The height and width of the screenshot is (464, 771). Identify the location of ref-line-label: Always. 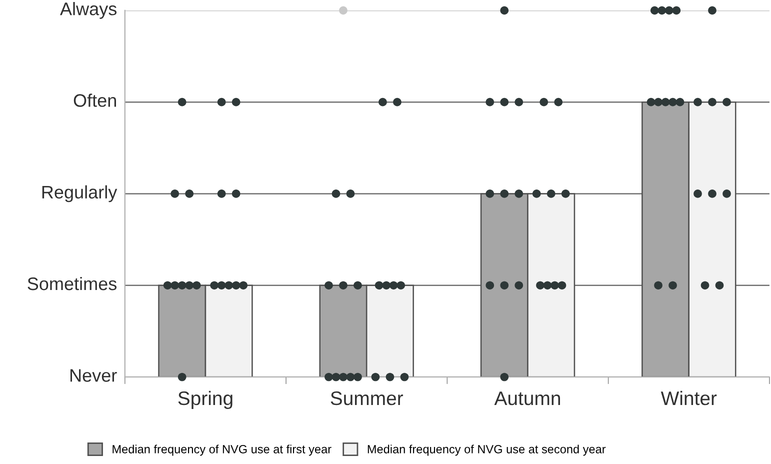
(88, 10).